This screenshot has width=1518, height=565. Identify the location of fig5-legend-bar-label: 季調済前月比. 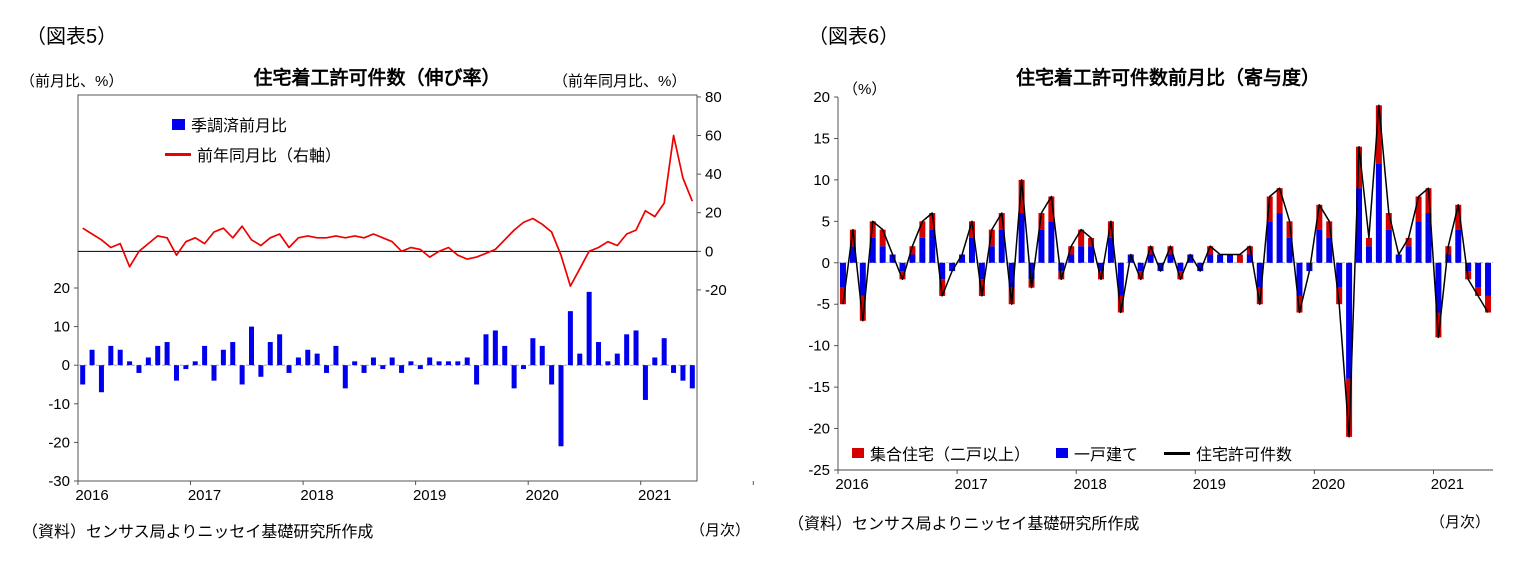
(239, 126).